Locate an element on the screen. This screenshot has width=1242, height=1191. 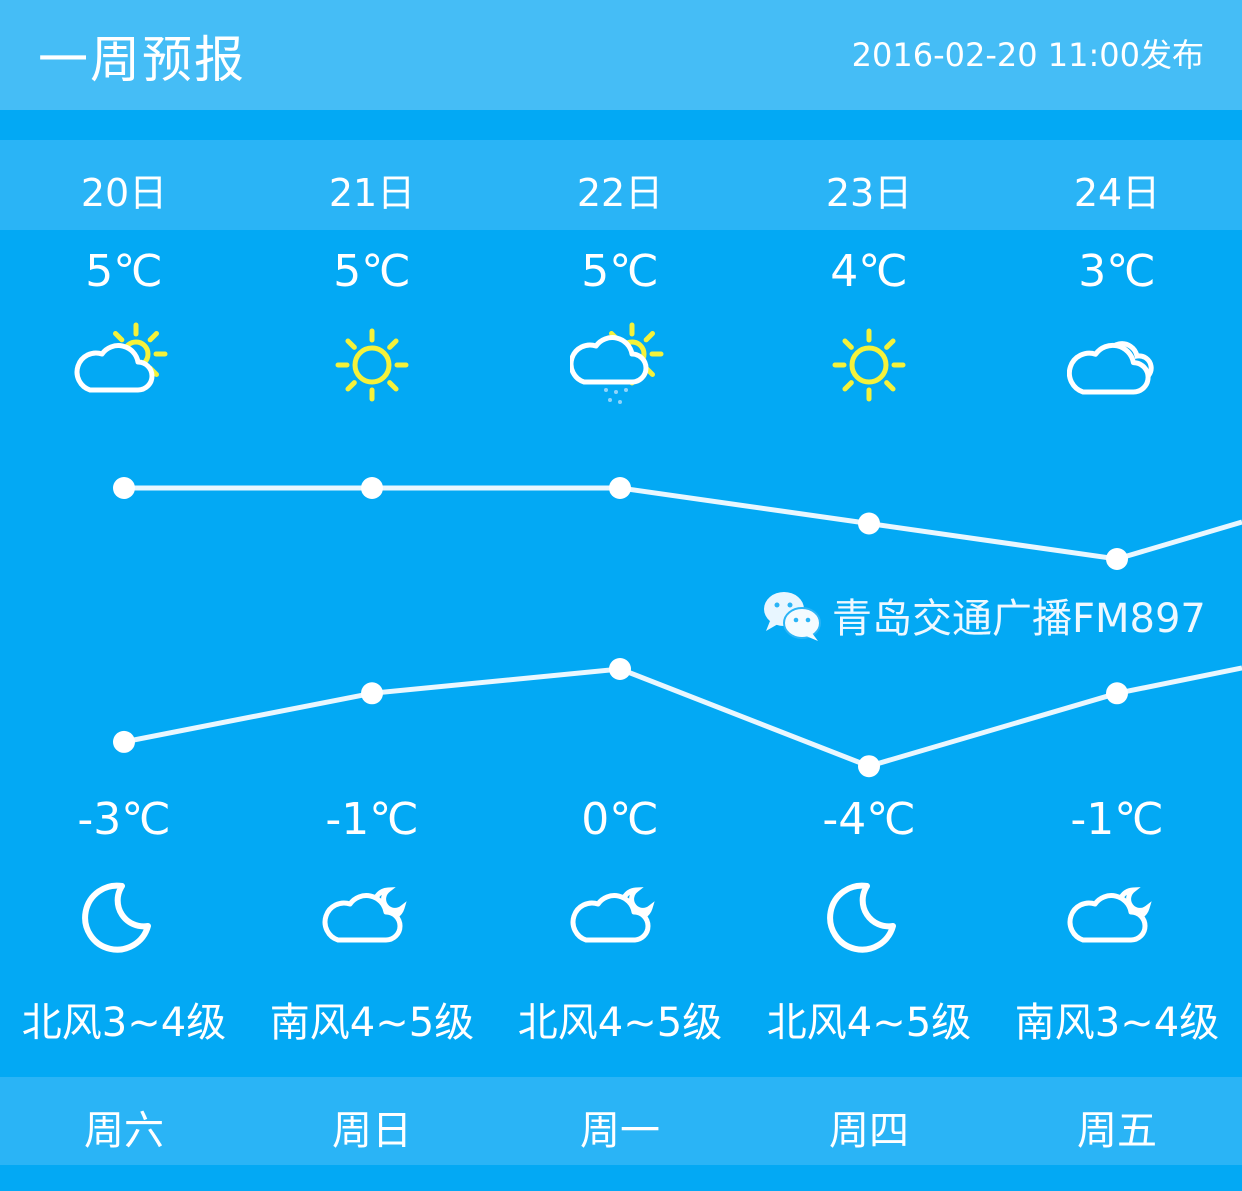
rain-cloud-sun-icon is located at coordinates (617, 363).